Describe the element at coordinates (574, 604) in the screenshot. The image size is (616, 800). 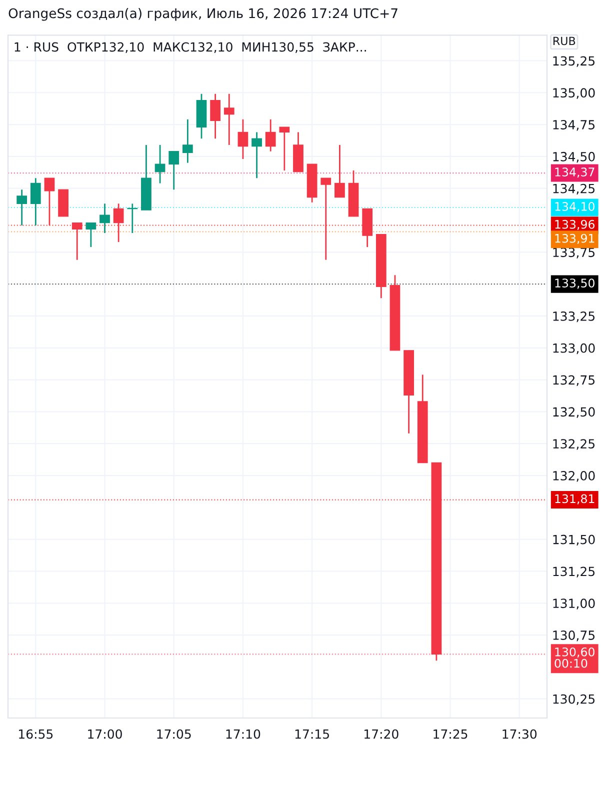
I see `y-tick-label: 131,00` at that location.